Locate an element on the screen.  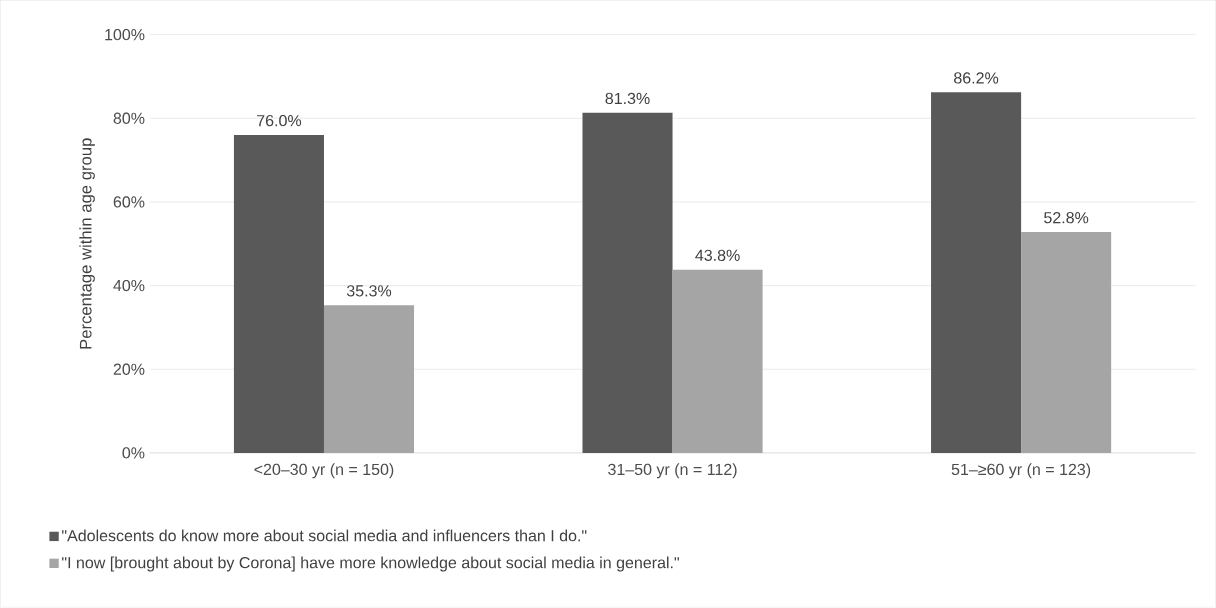
legend-label: "Adolescents do know more about social media and influencers than I do." is located at coordinates (324, 535).